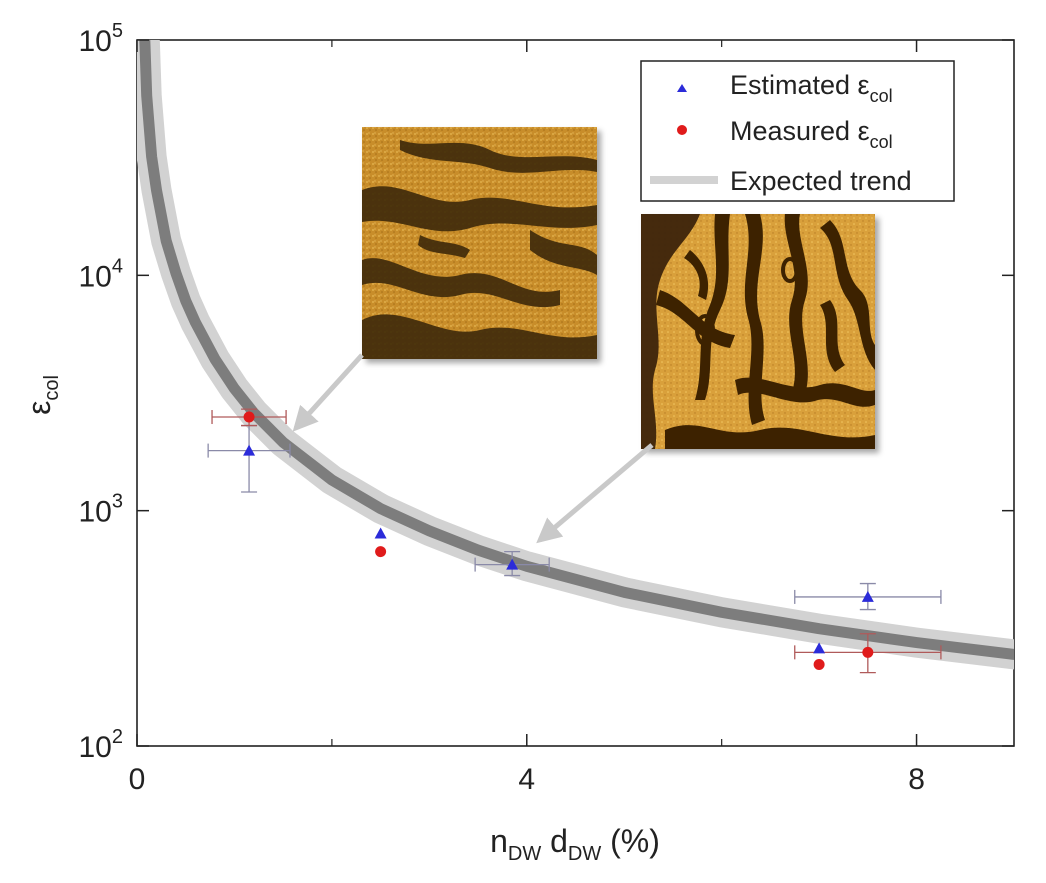  What do you see at coordinates (575, 844) in the screenshot?
I see `x-axis-title: nDW dDW (%)` at bounding box center [575, 844].